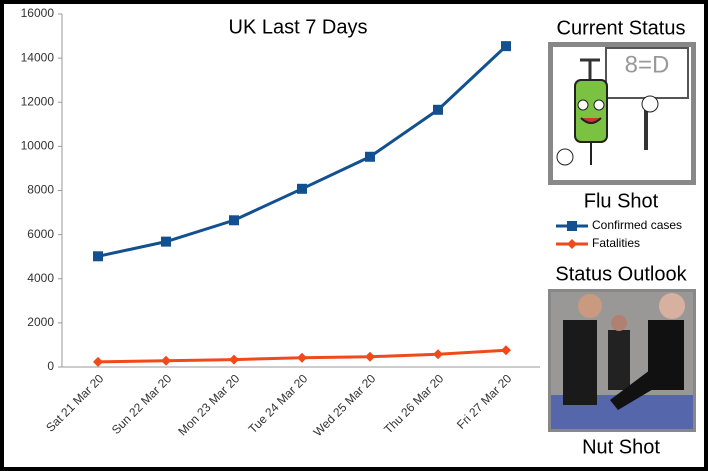 This screenshot has height=471, width=708. Describe the element at coordinates (621, 447) in the screenshot. I see `outlook-caption: Nut Shot` at that location.